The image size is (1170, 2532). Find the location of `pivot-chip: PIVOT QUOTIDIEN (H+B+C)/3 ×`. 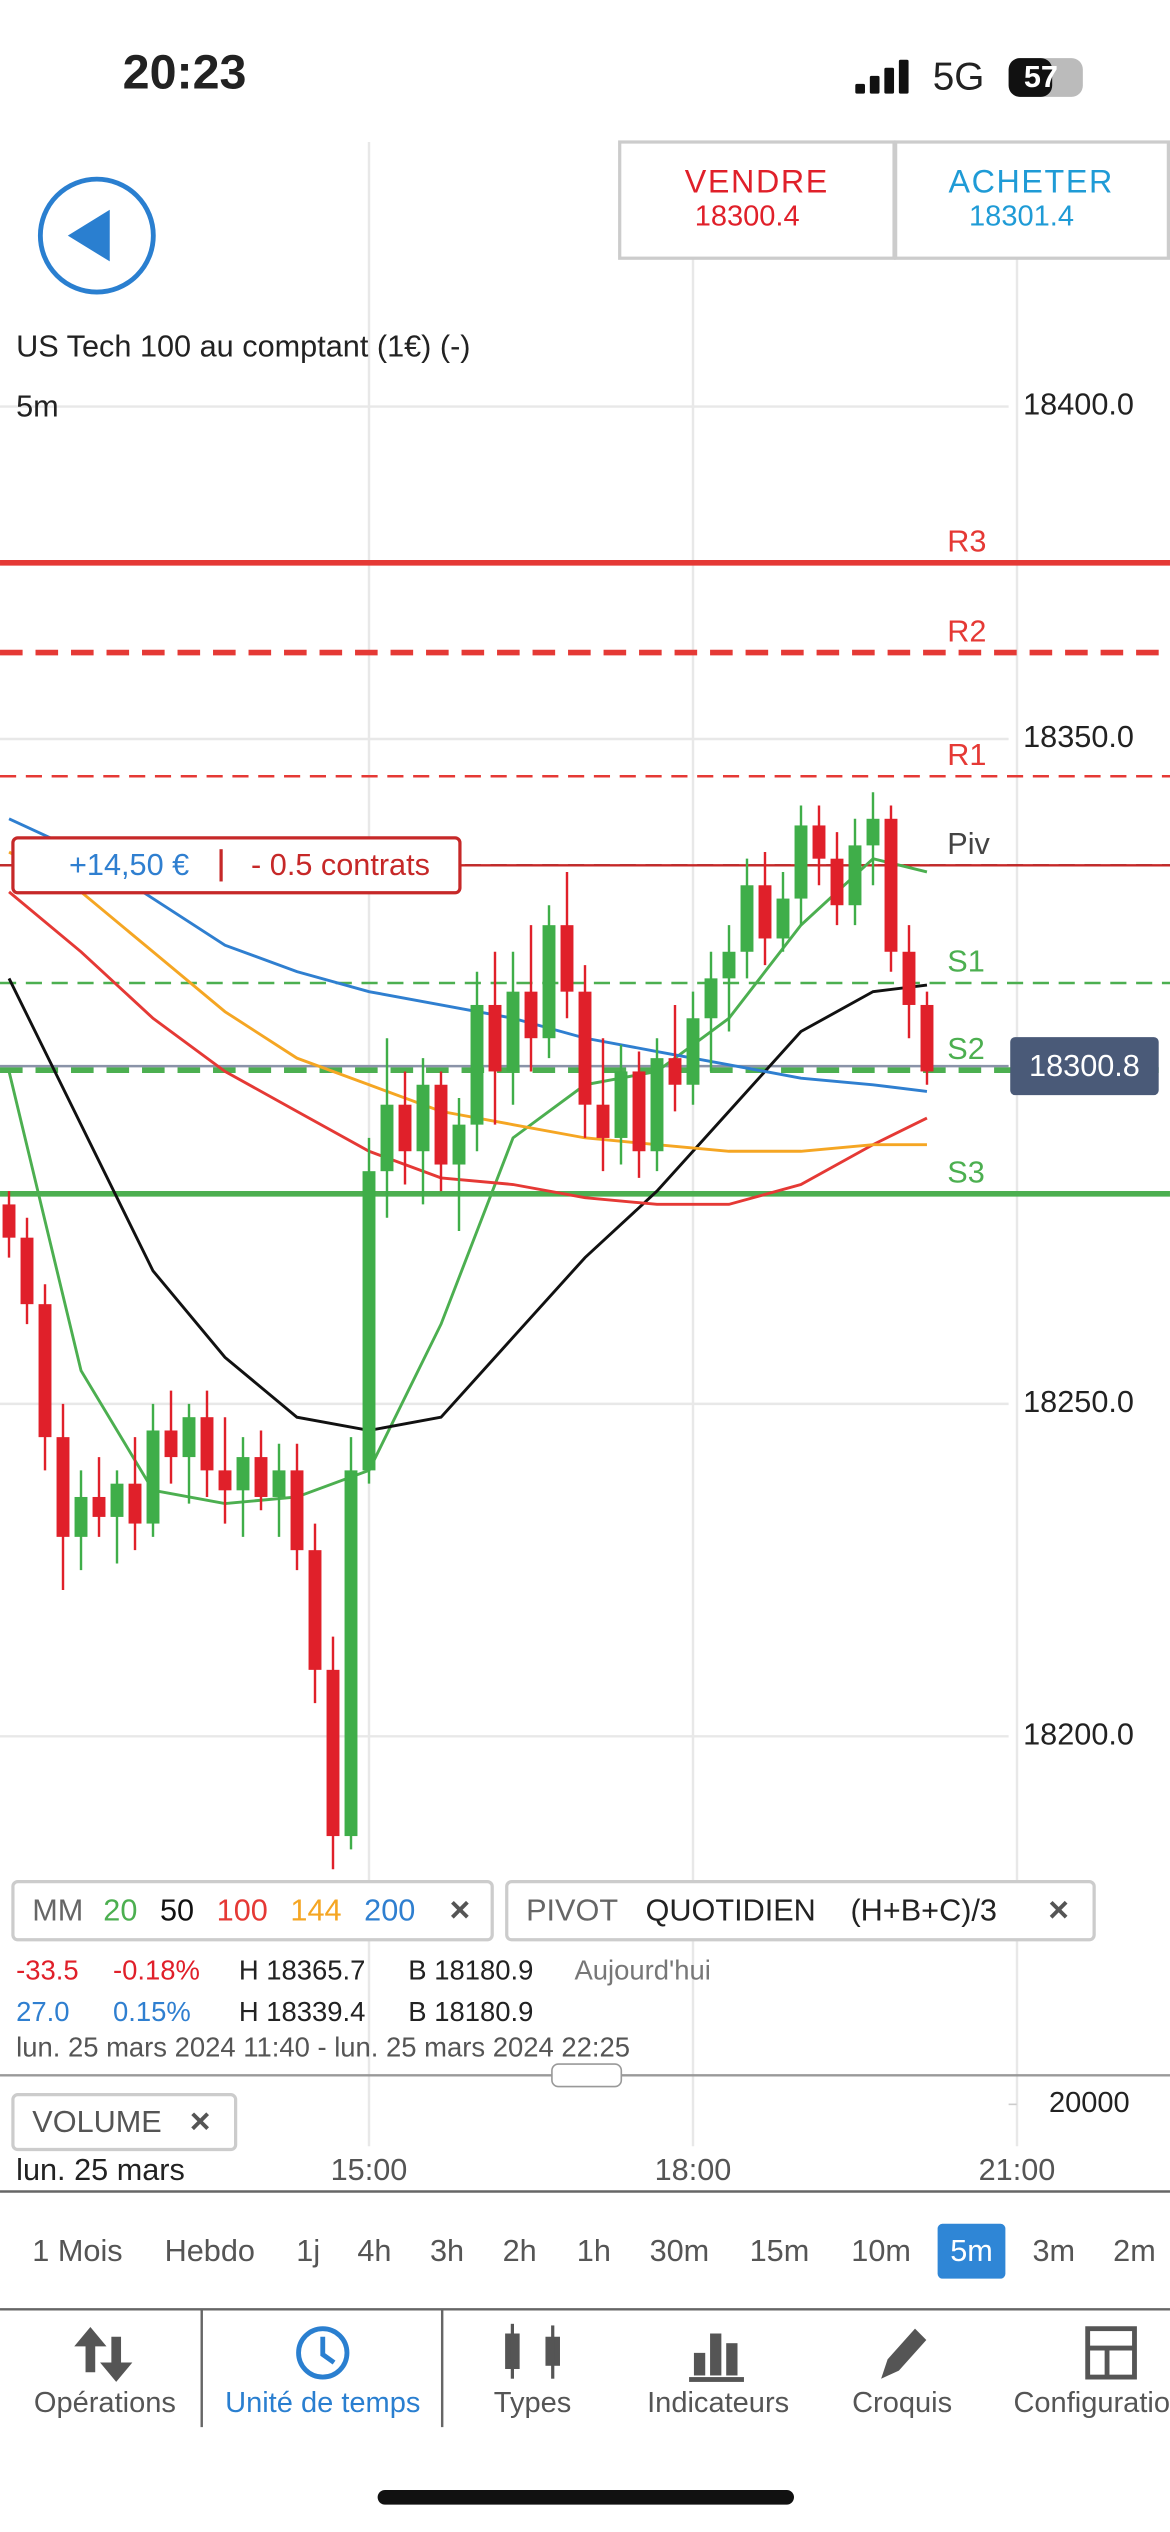

pivot-chip: PIVOT QUOTIDIEN (H+B+C)/3 × is located at coordinates (800, 1911).